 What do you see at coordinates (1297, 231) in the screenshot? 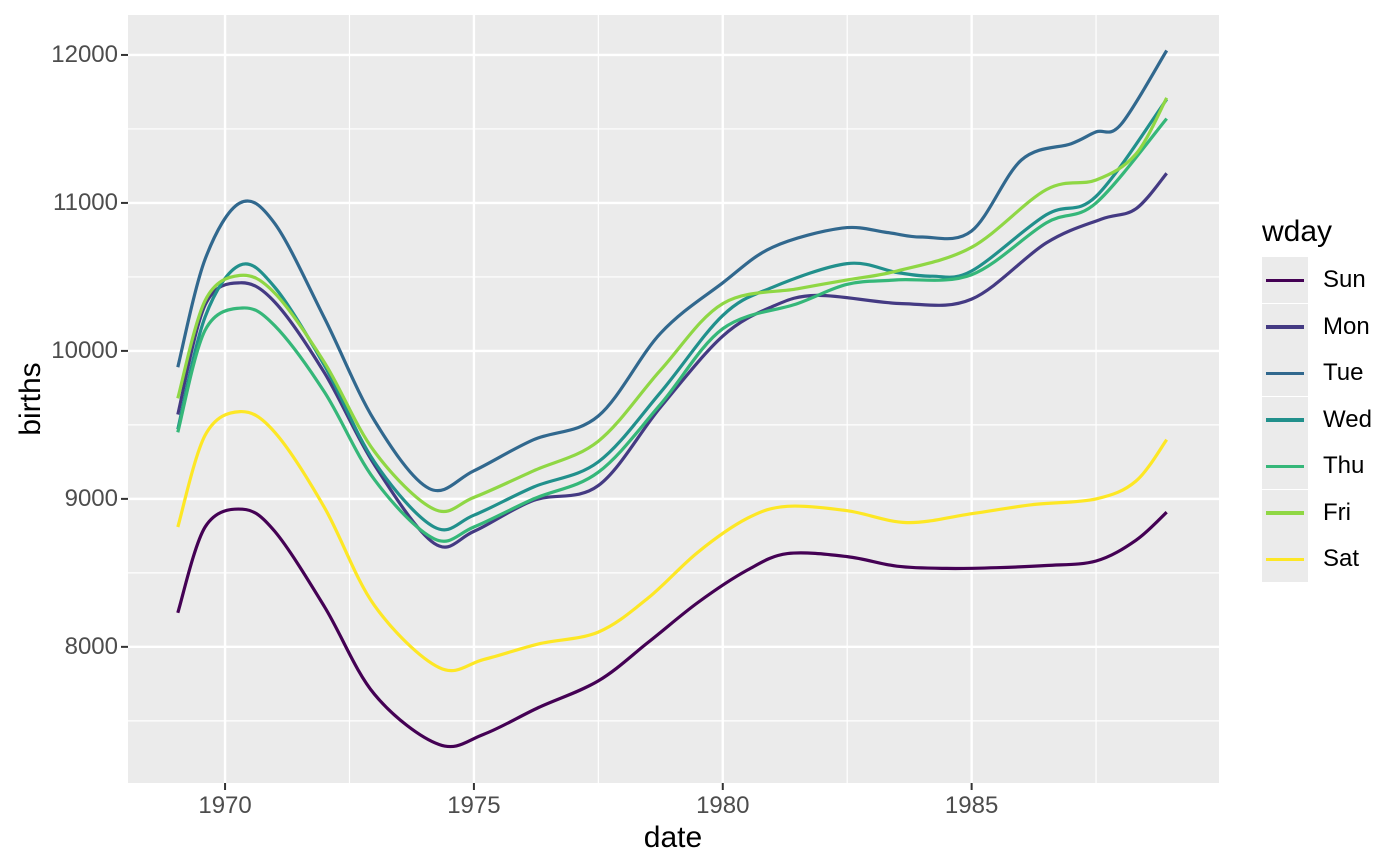
I see `legend-title: wday` at bounding box center [1297, 231].